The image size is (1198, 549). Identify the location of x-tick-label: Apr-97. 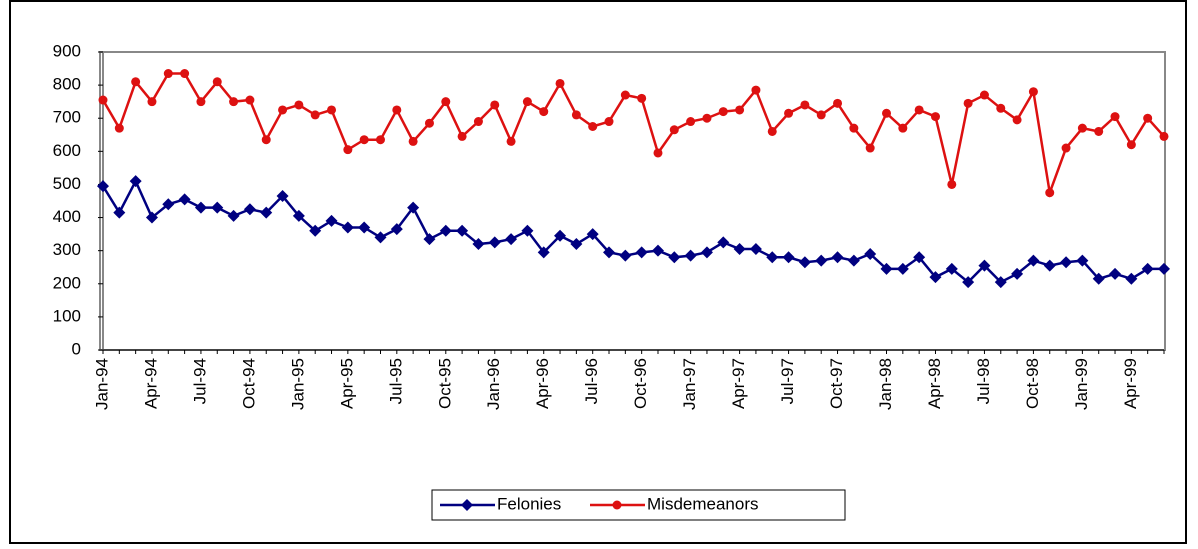
(738, 383).